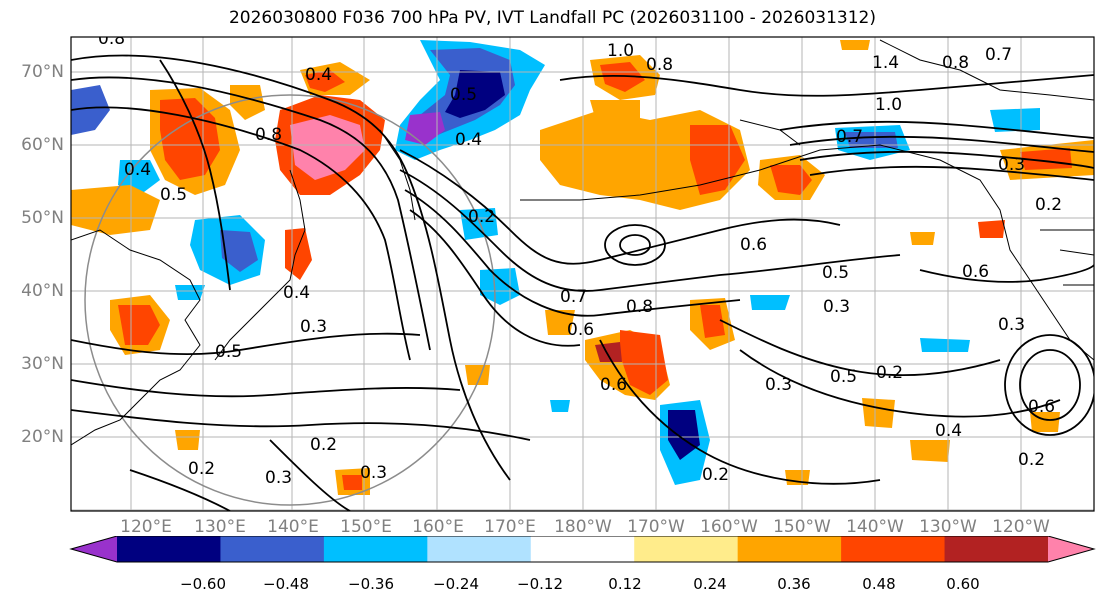 The width and height of the screenshot is (1105, 604). What do you see at coordinates (456, 584) in the screenshot?
I see `colorbar-tick-label: −0.24` at bounding box center [456, 584].